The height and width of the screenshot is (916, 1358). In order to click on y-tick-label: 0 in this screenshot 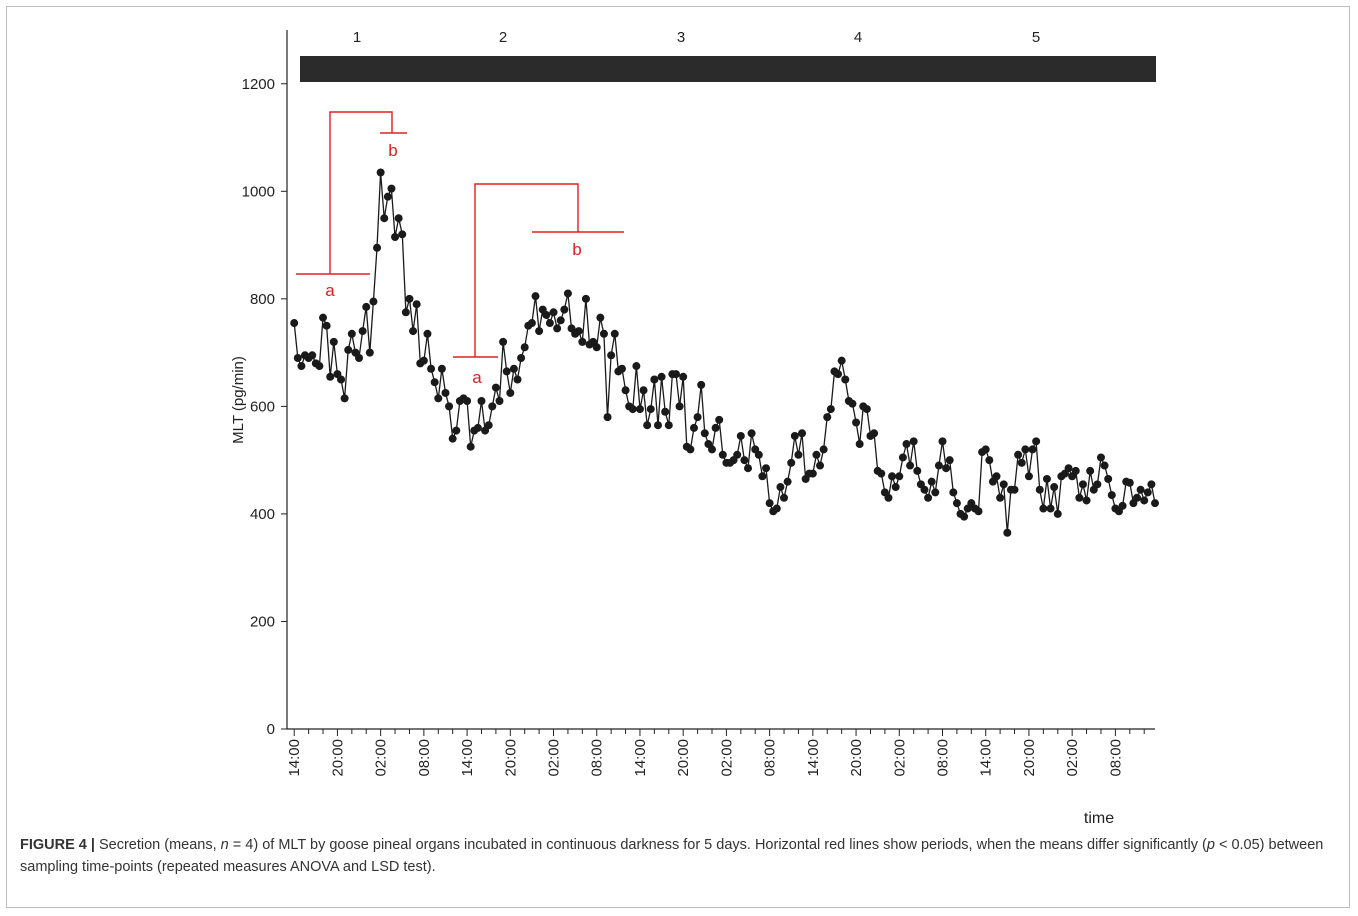, I will do `click(271, 729)`.